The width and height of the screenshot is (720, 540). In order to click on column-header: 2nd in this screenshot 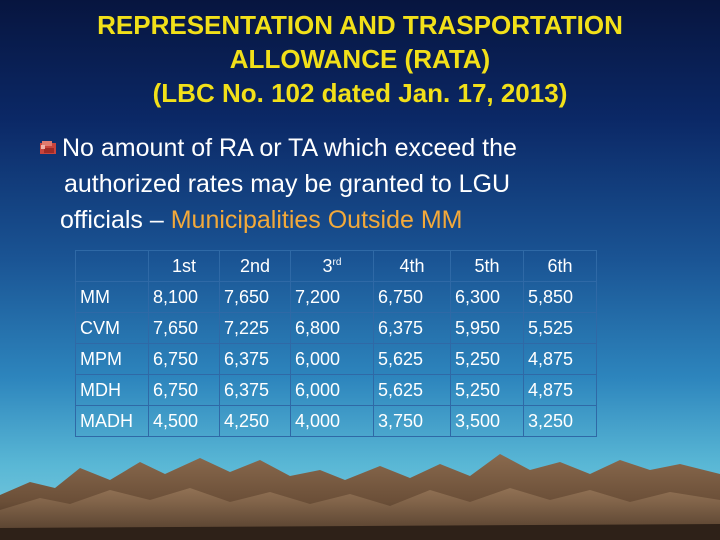, I will do `click(255, 266)`.